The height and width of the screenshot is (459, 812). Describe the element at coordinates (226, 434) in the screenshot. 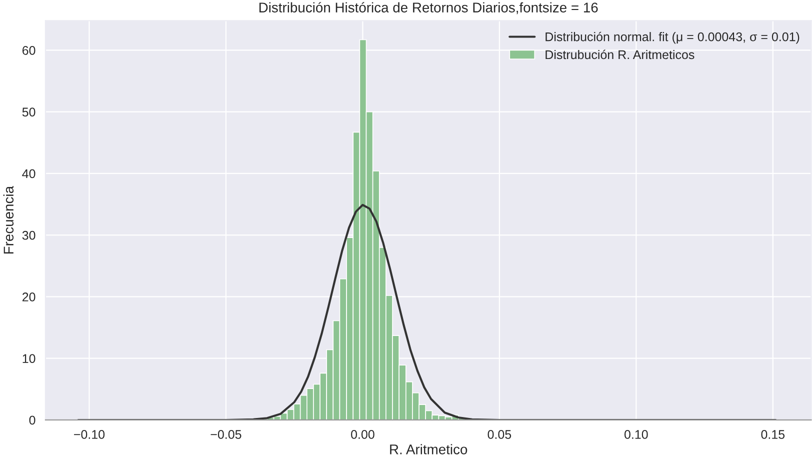

I see `x-tick-label: −0.05` at that location.